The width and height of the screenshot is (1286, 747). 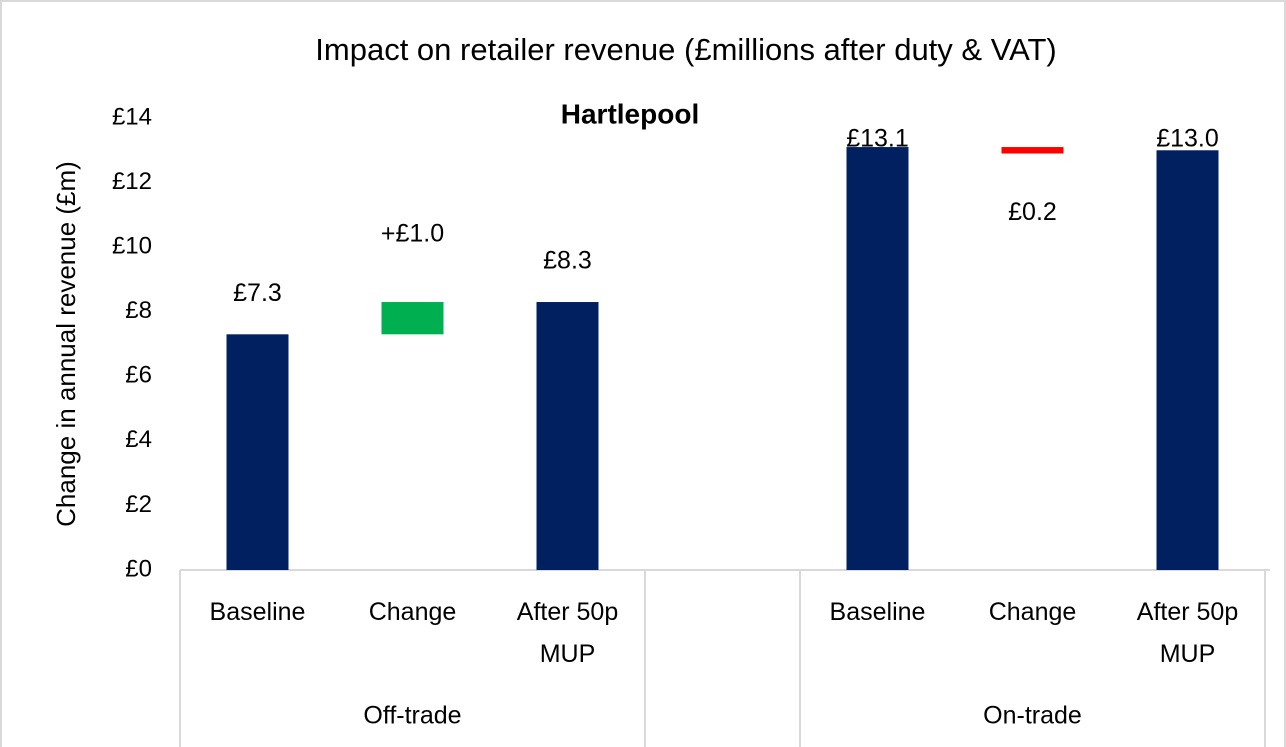 What do you see at coordinates (138, 439) in the screenshot?
I see `y-tick-label: £4` at bounding box center [138, 439].